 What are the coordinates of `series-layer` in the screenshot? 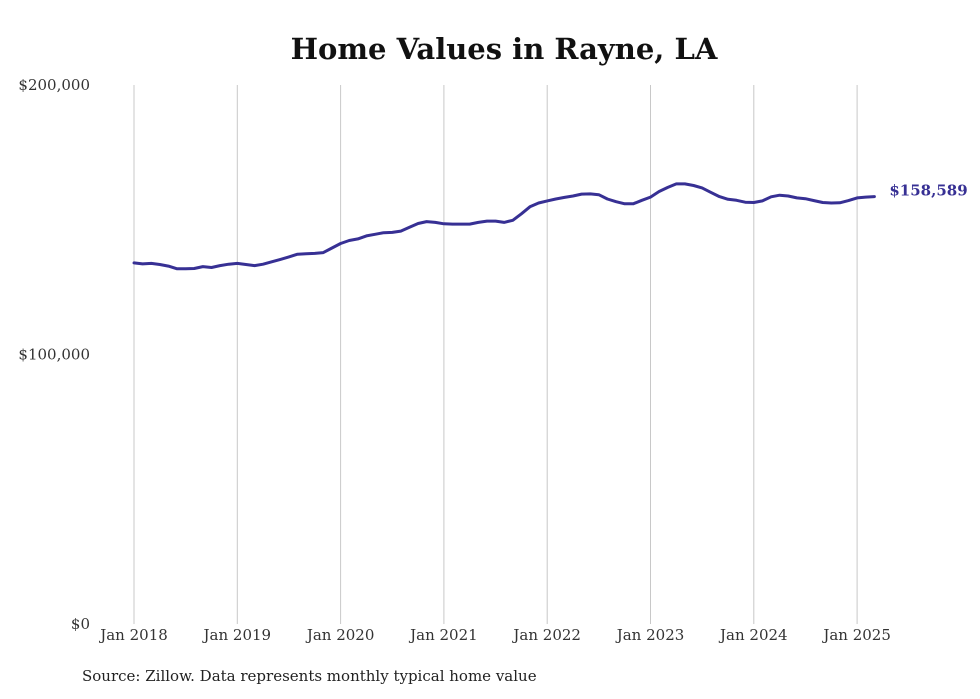 It's located at (504, 226).